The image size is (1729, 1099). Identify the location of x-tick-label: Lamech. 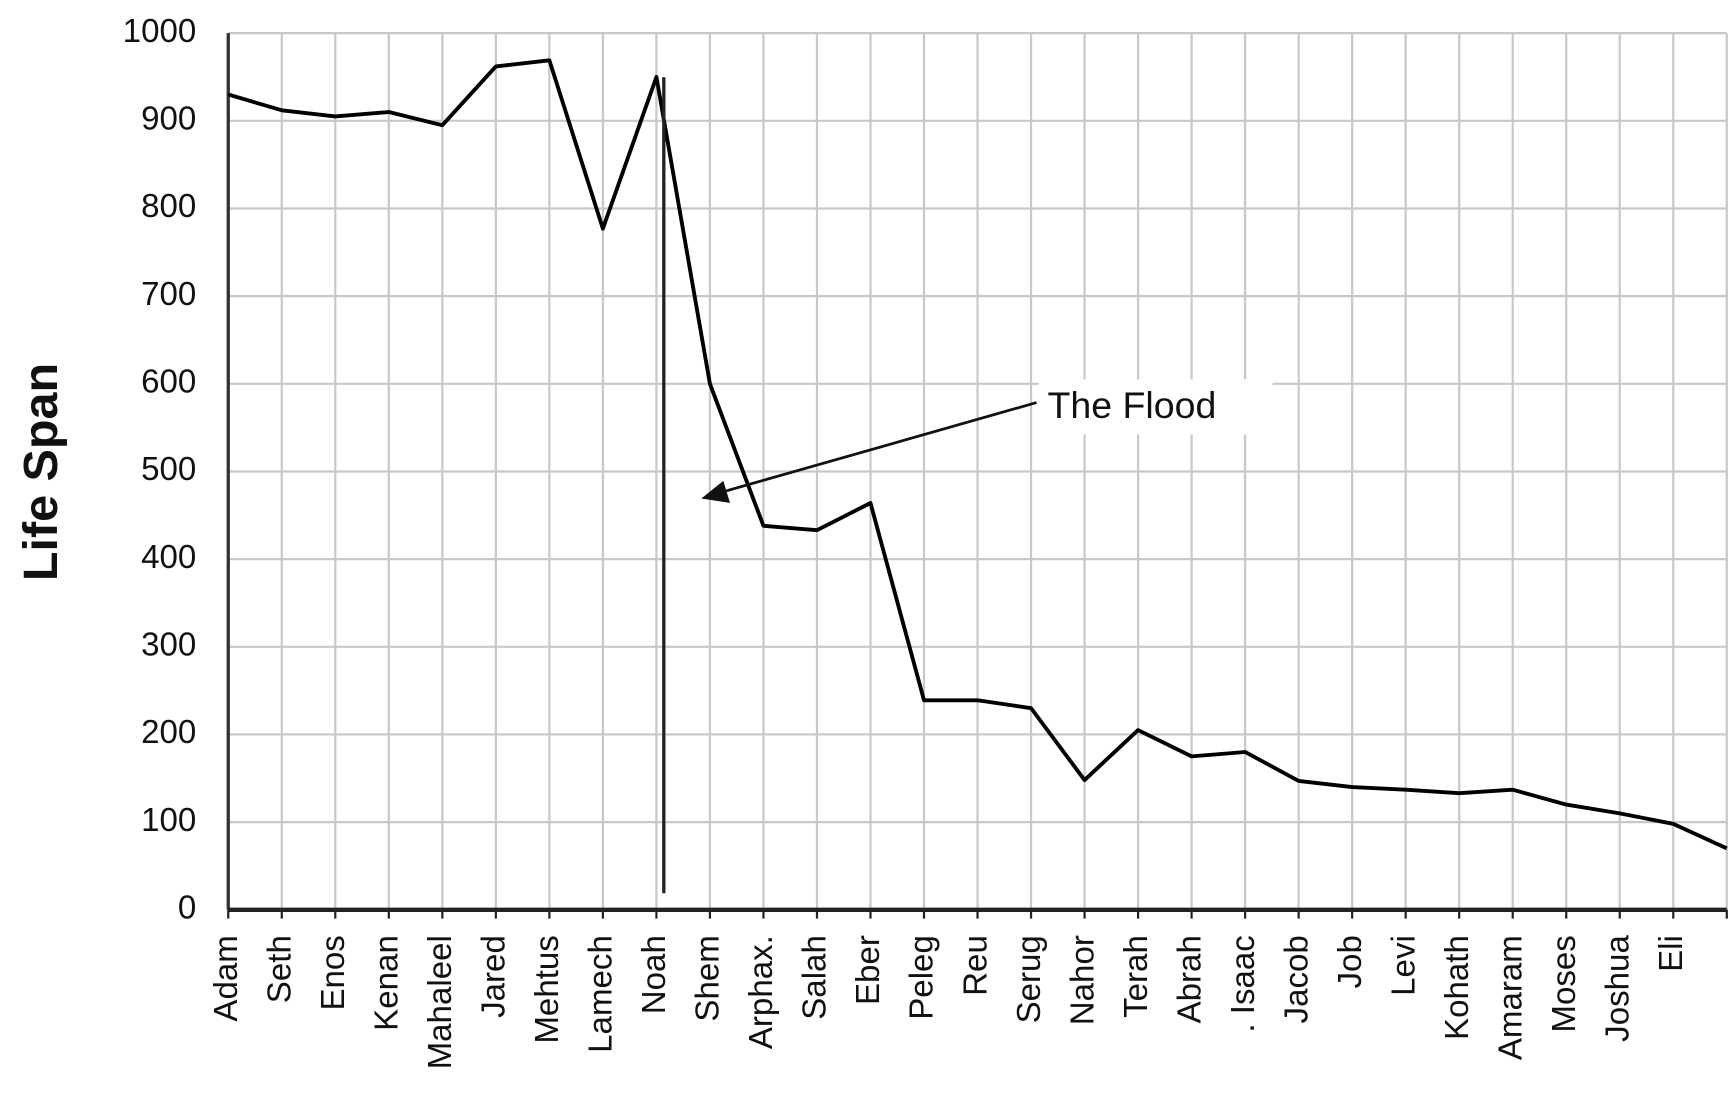
(601, 994).